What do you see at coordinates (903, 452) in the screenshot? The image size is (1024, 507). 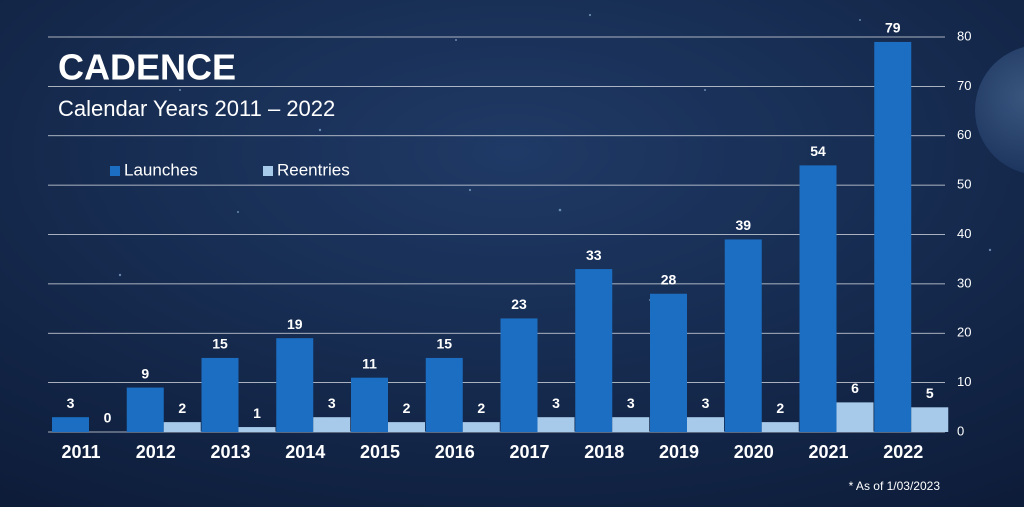 I see `x-tick-label: 2022` at bounding box center [903, 452].